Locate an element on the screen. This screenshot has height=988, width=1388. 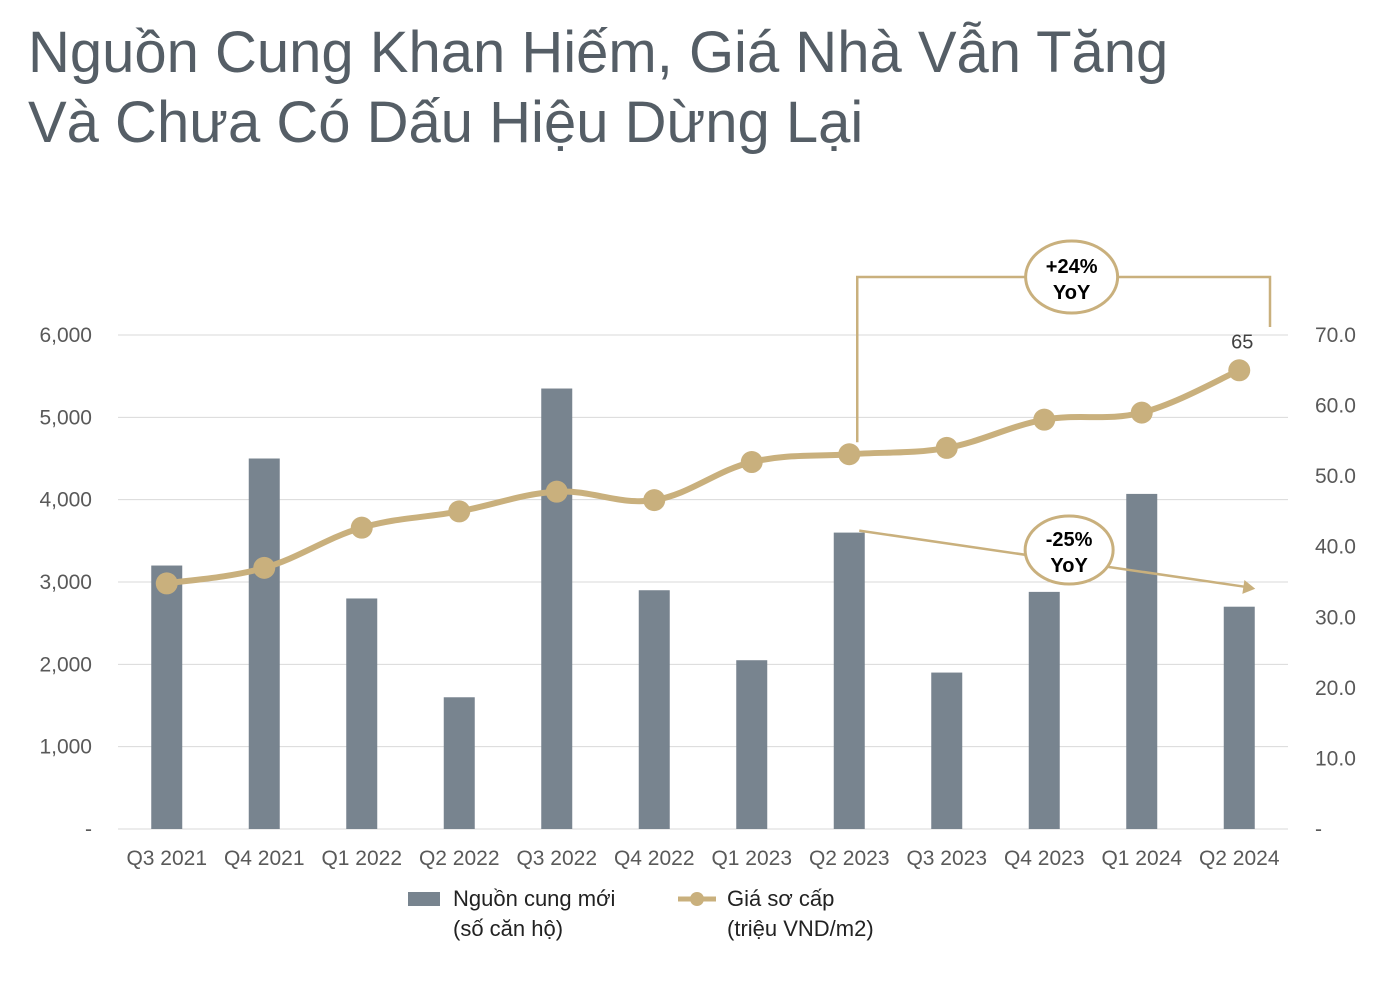
legend-price-label: Giá sơ cấp (triệu VND/m2) is located at coordinates (800, 914).